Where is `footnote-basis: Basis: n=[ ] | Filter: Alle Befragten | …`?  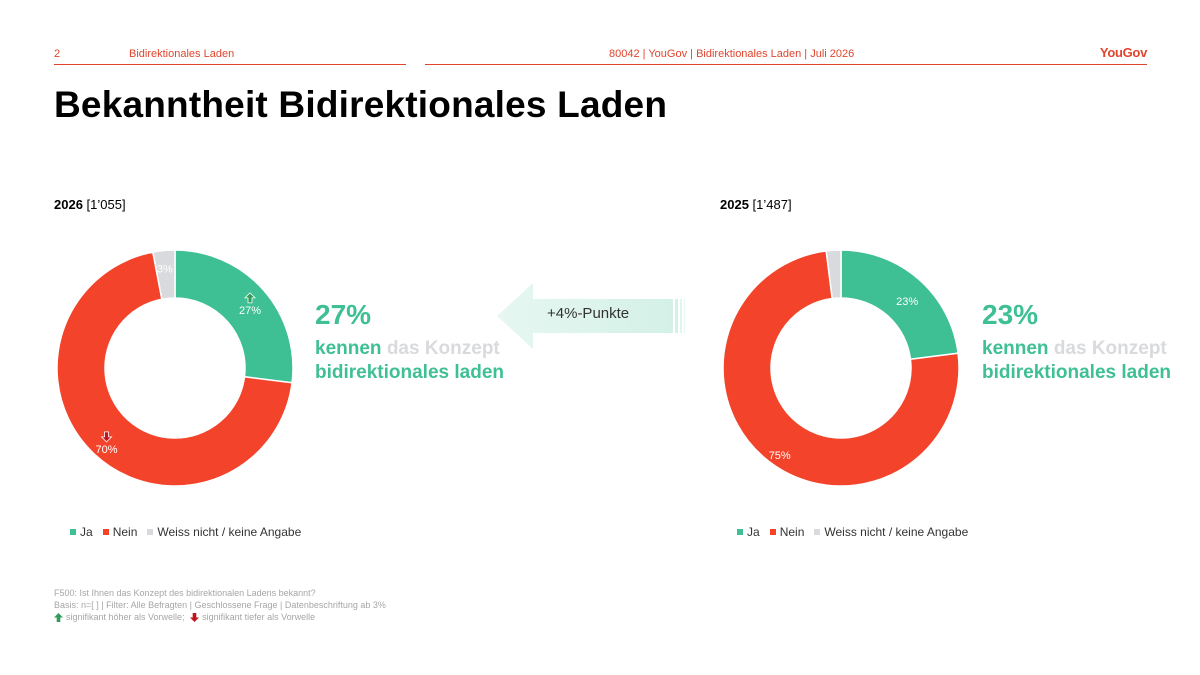 footnote-basis: Basis: n=[ ] | Filter: Alle Befragten | … is located at coordinates (220, 605).